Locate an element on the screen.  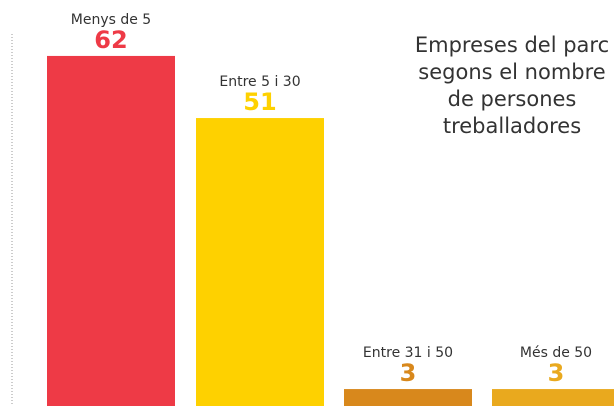
value-label: 62 is located at coordinates (110, 40).